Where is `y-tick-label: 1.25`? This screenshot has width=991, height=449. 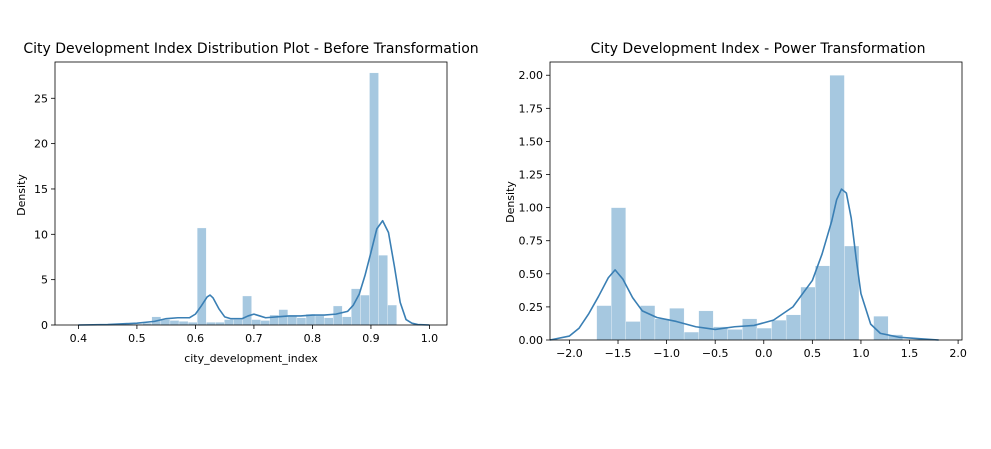
y-tick-label: 1.25 is located at coordinates (531, 175).